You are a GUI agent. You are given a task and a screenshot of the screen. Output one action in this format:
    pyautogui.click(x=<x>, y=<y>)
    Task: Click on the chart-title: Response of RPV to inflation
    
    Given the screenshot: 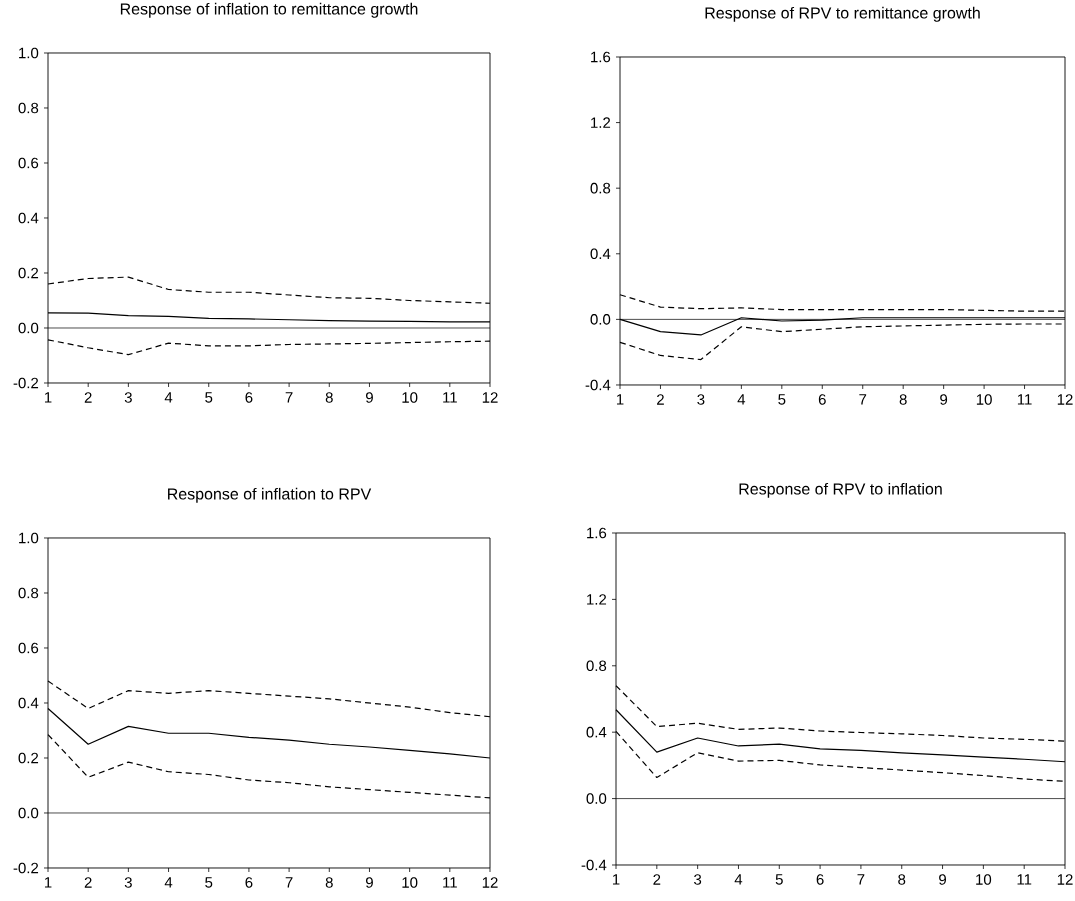 What is the action you would take?
    pyautogui.click(x=840, y=490)
    